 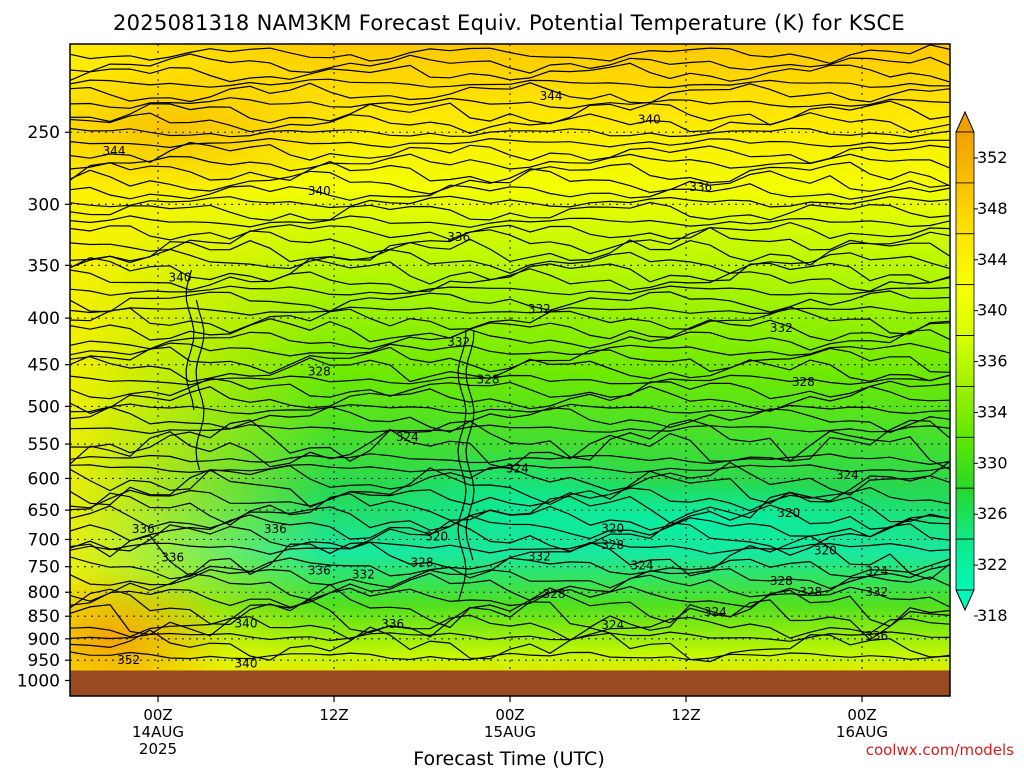 I want to click on y-tick-label: 850, so click(x=44, y=617).